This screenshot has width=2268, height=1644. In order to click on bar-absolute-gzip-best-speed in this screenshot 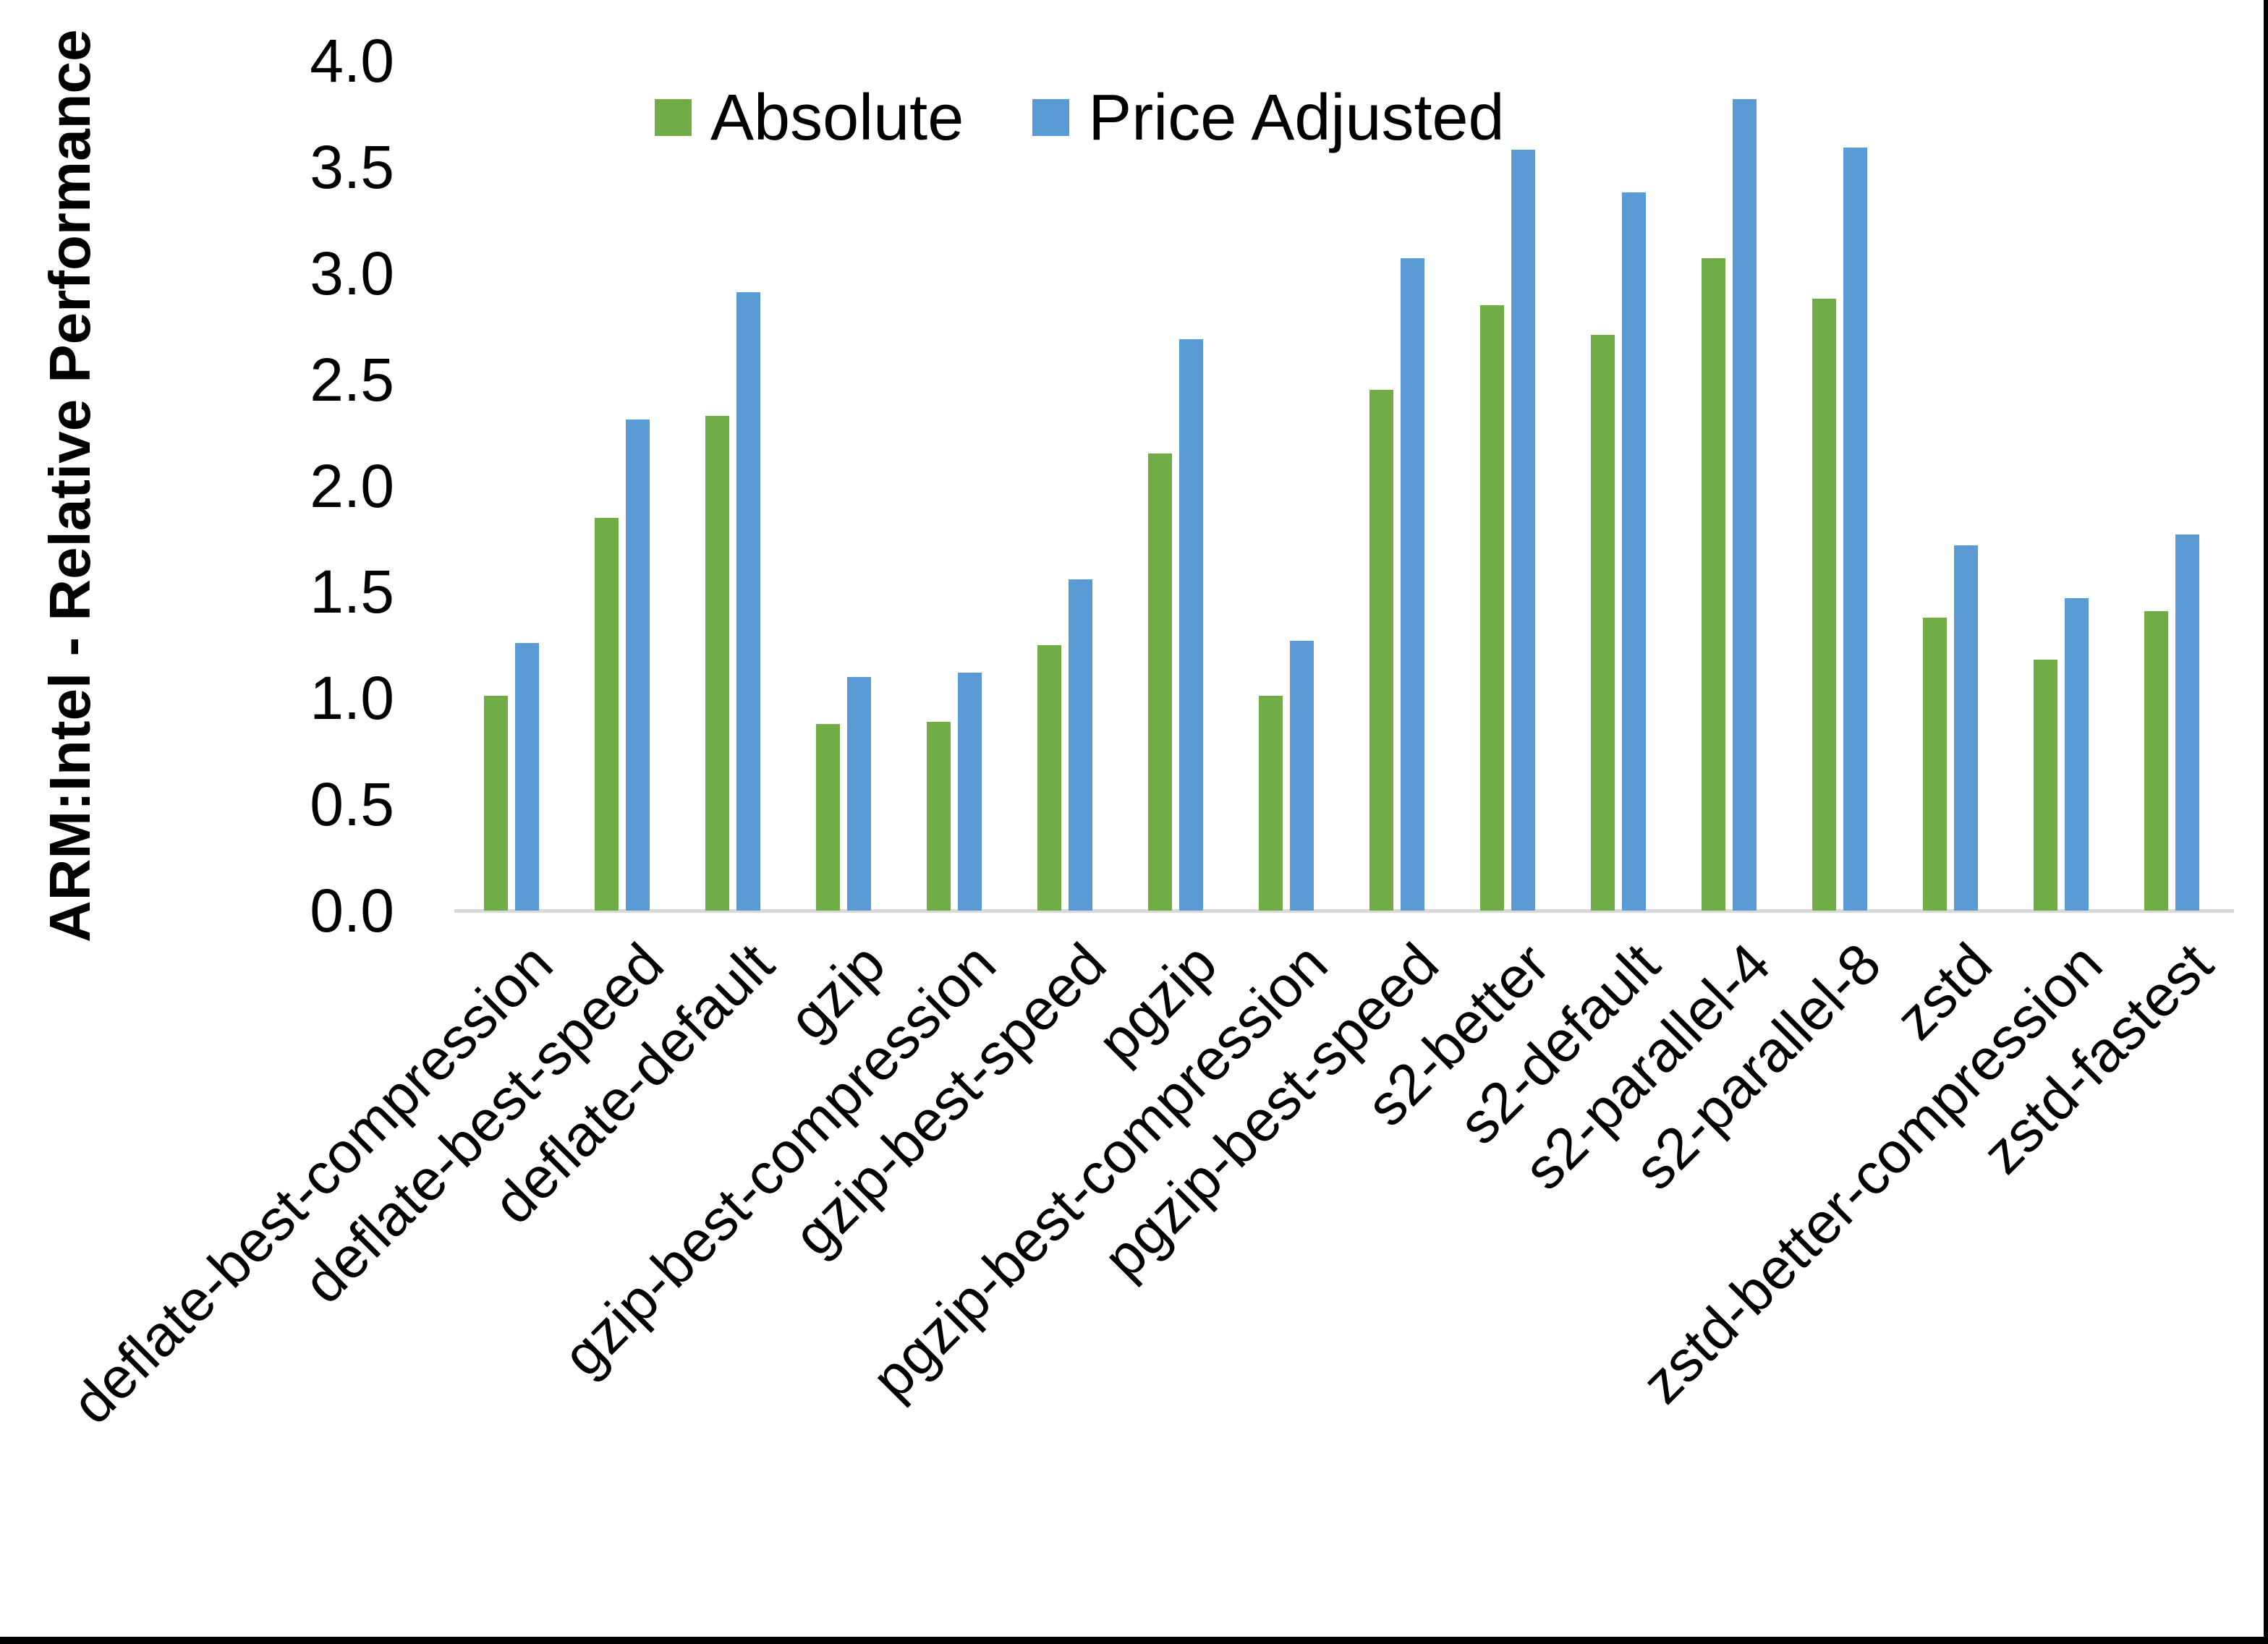, I will do `click(1049, 777)`.